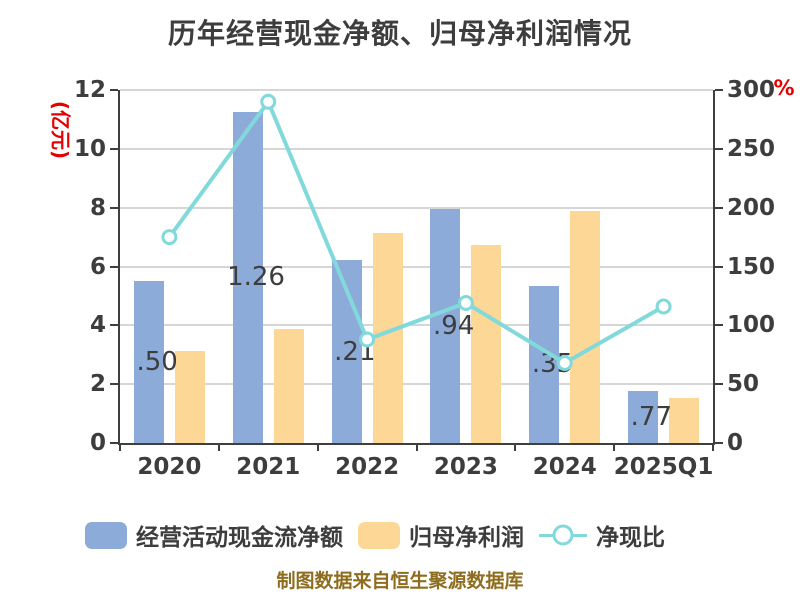 This screenshot has height=600, width=800. I want to click on legend-item-cash-flow: 经营活动现金流净额, so click(214, 535).